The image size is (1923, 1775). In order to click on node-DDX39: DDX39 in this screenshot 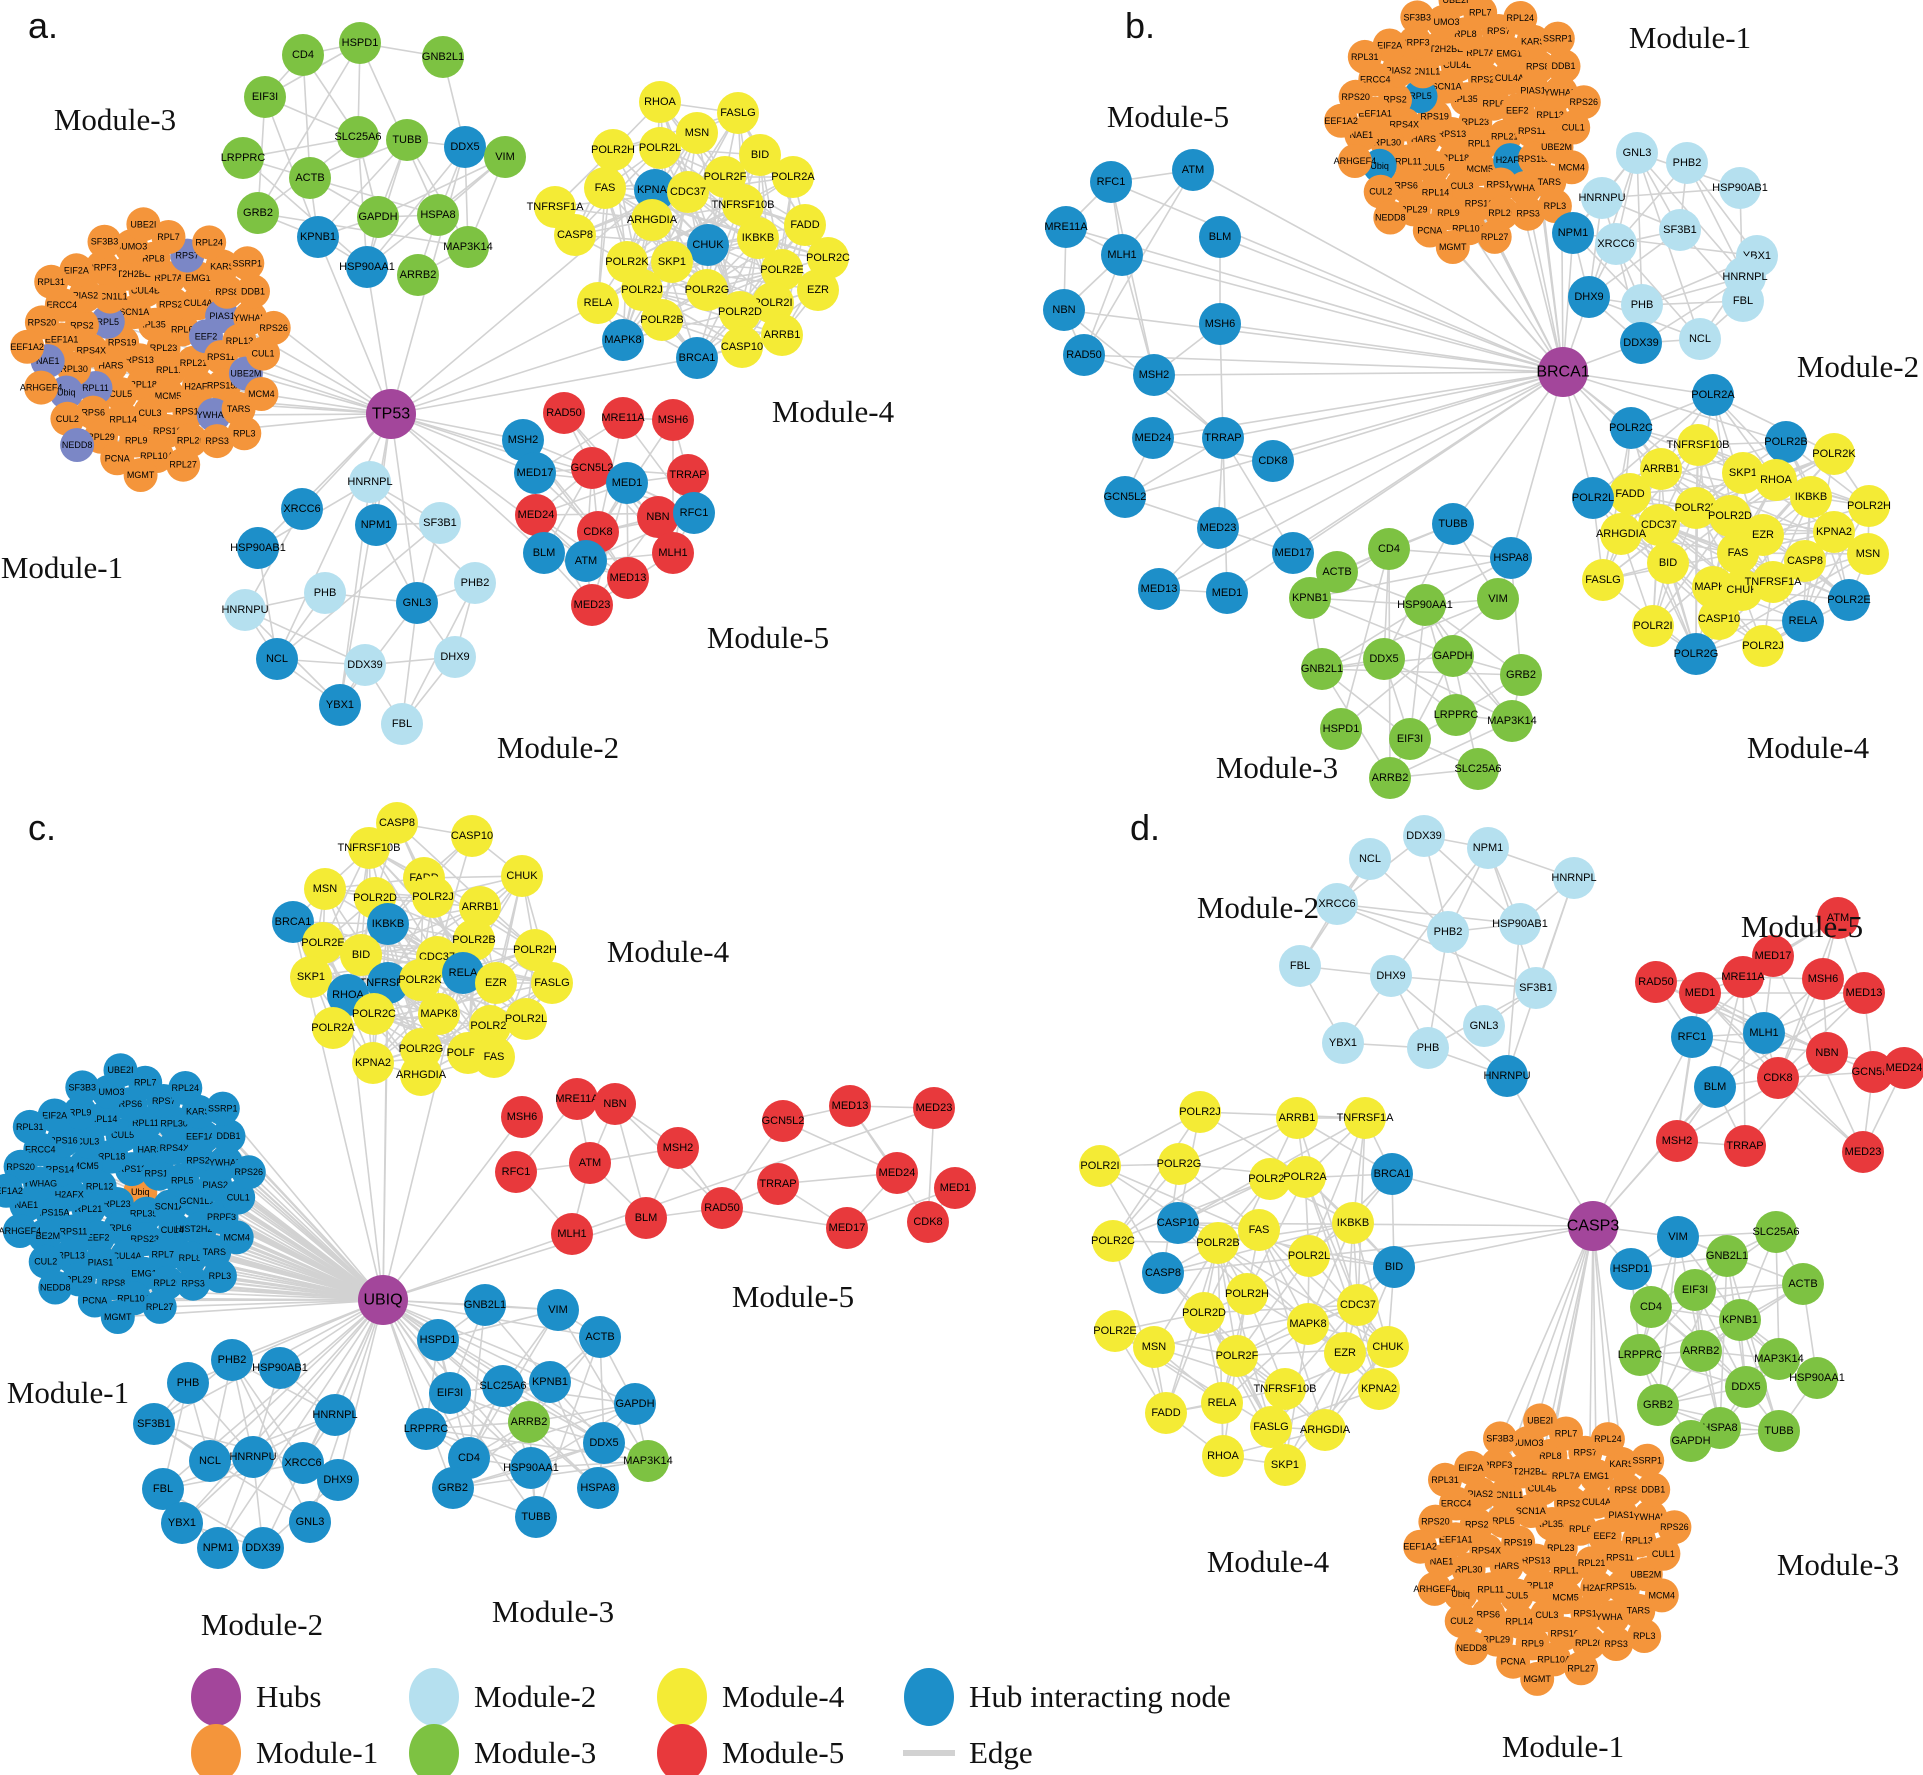, I will do `click(365, 665)`.